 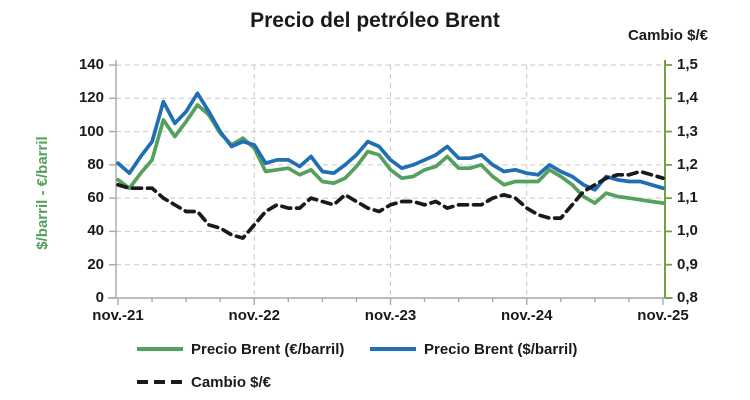 I want to click on y-right-tick-label: 1,1, so click(x=687, y=198).